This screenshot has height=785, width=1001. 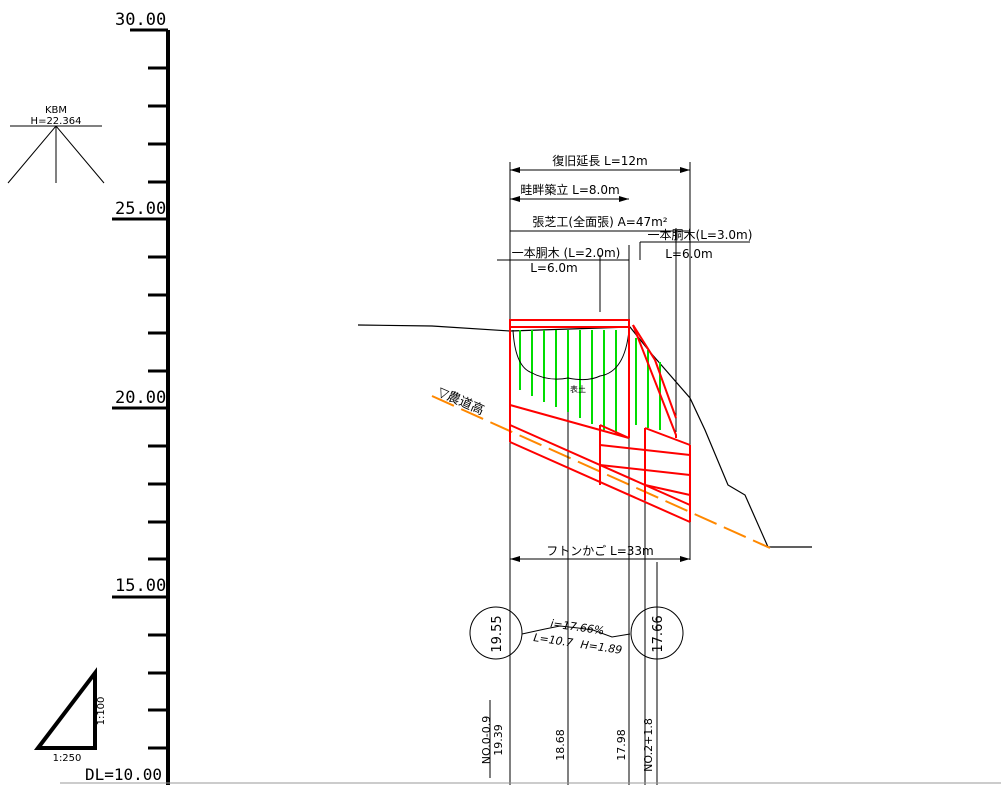 I want to click on post-right-label: 一本胴木(L=3.0m), so click(x=700, y=235).